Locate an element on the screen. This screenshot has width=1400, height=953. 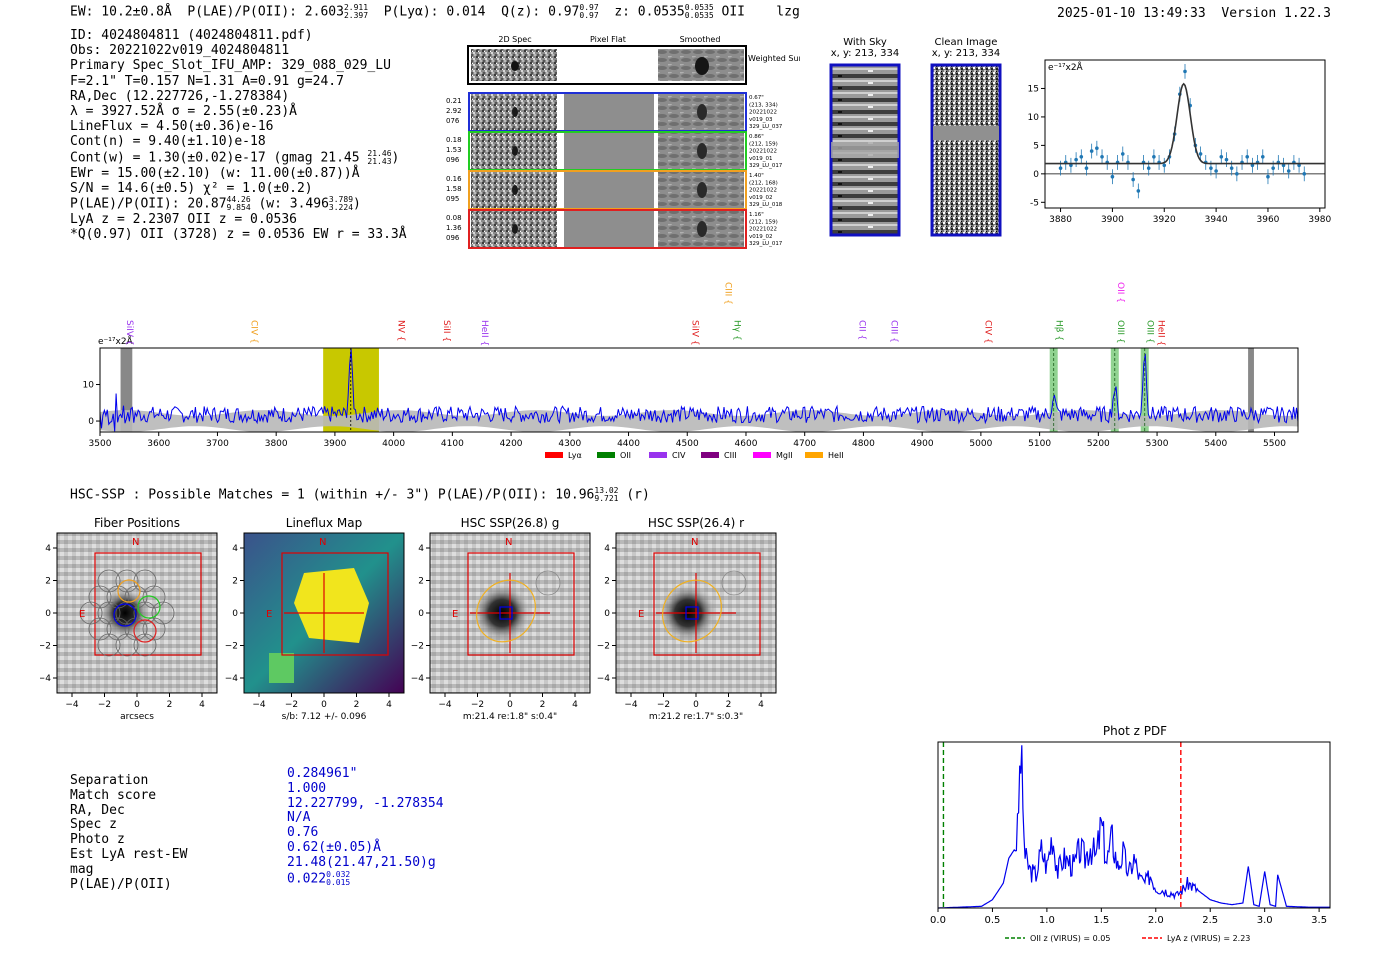
panel-north-label: N is located at coordinates (508, 542).